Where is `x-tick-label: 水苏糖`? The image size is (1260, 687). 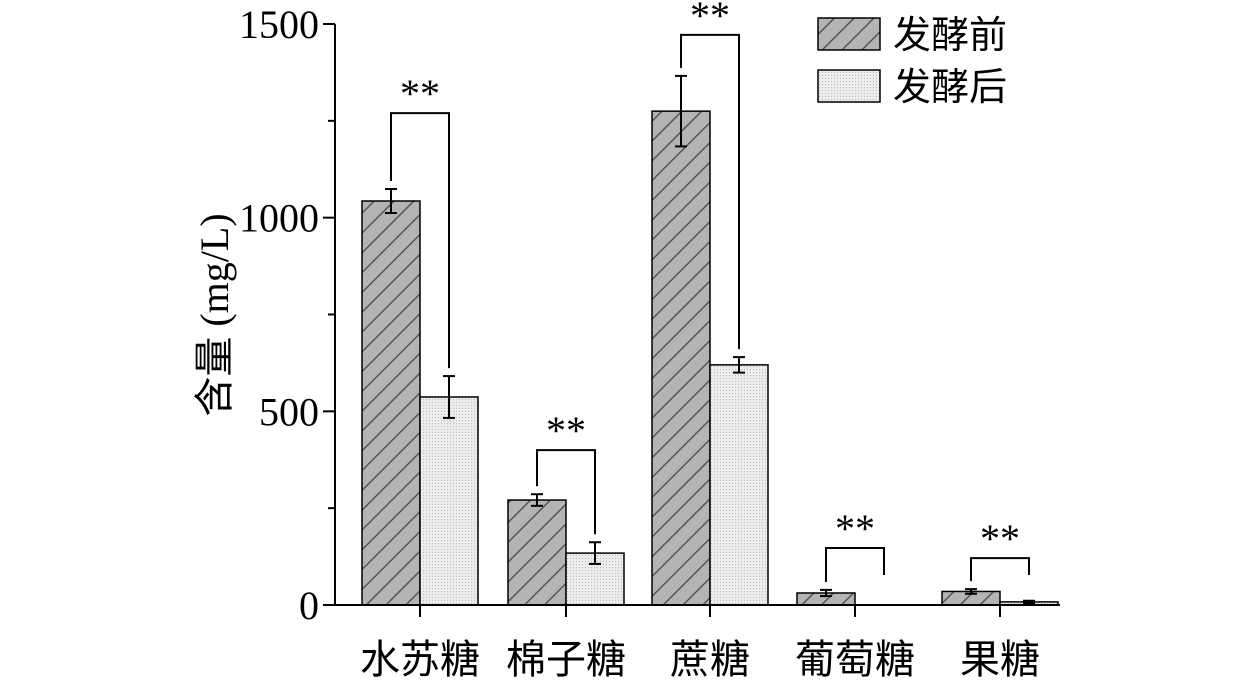
x-tick-label: 水苏糖 is located at coordinates (420, 659).